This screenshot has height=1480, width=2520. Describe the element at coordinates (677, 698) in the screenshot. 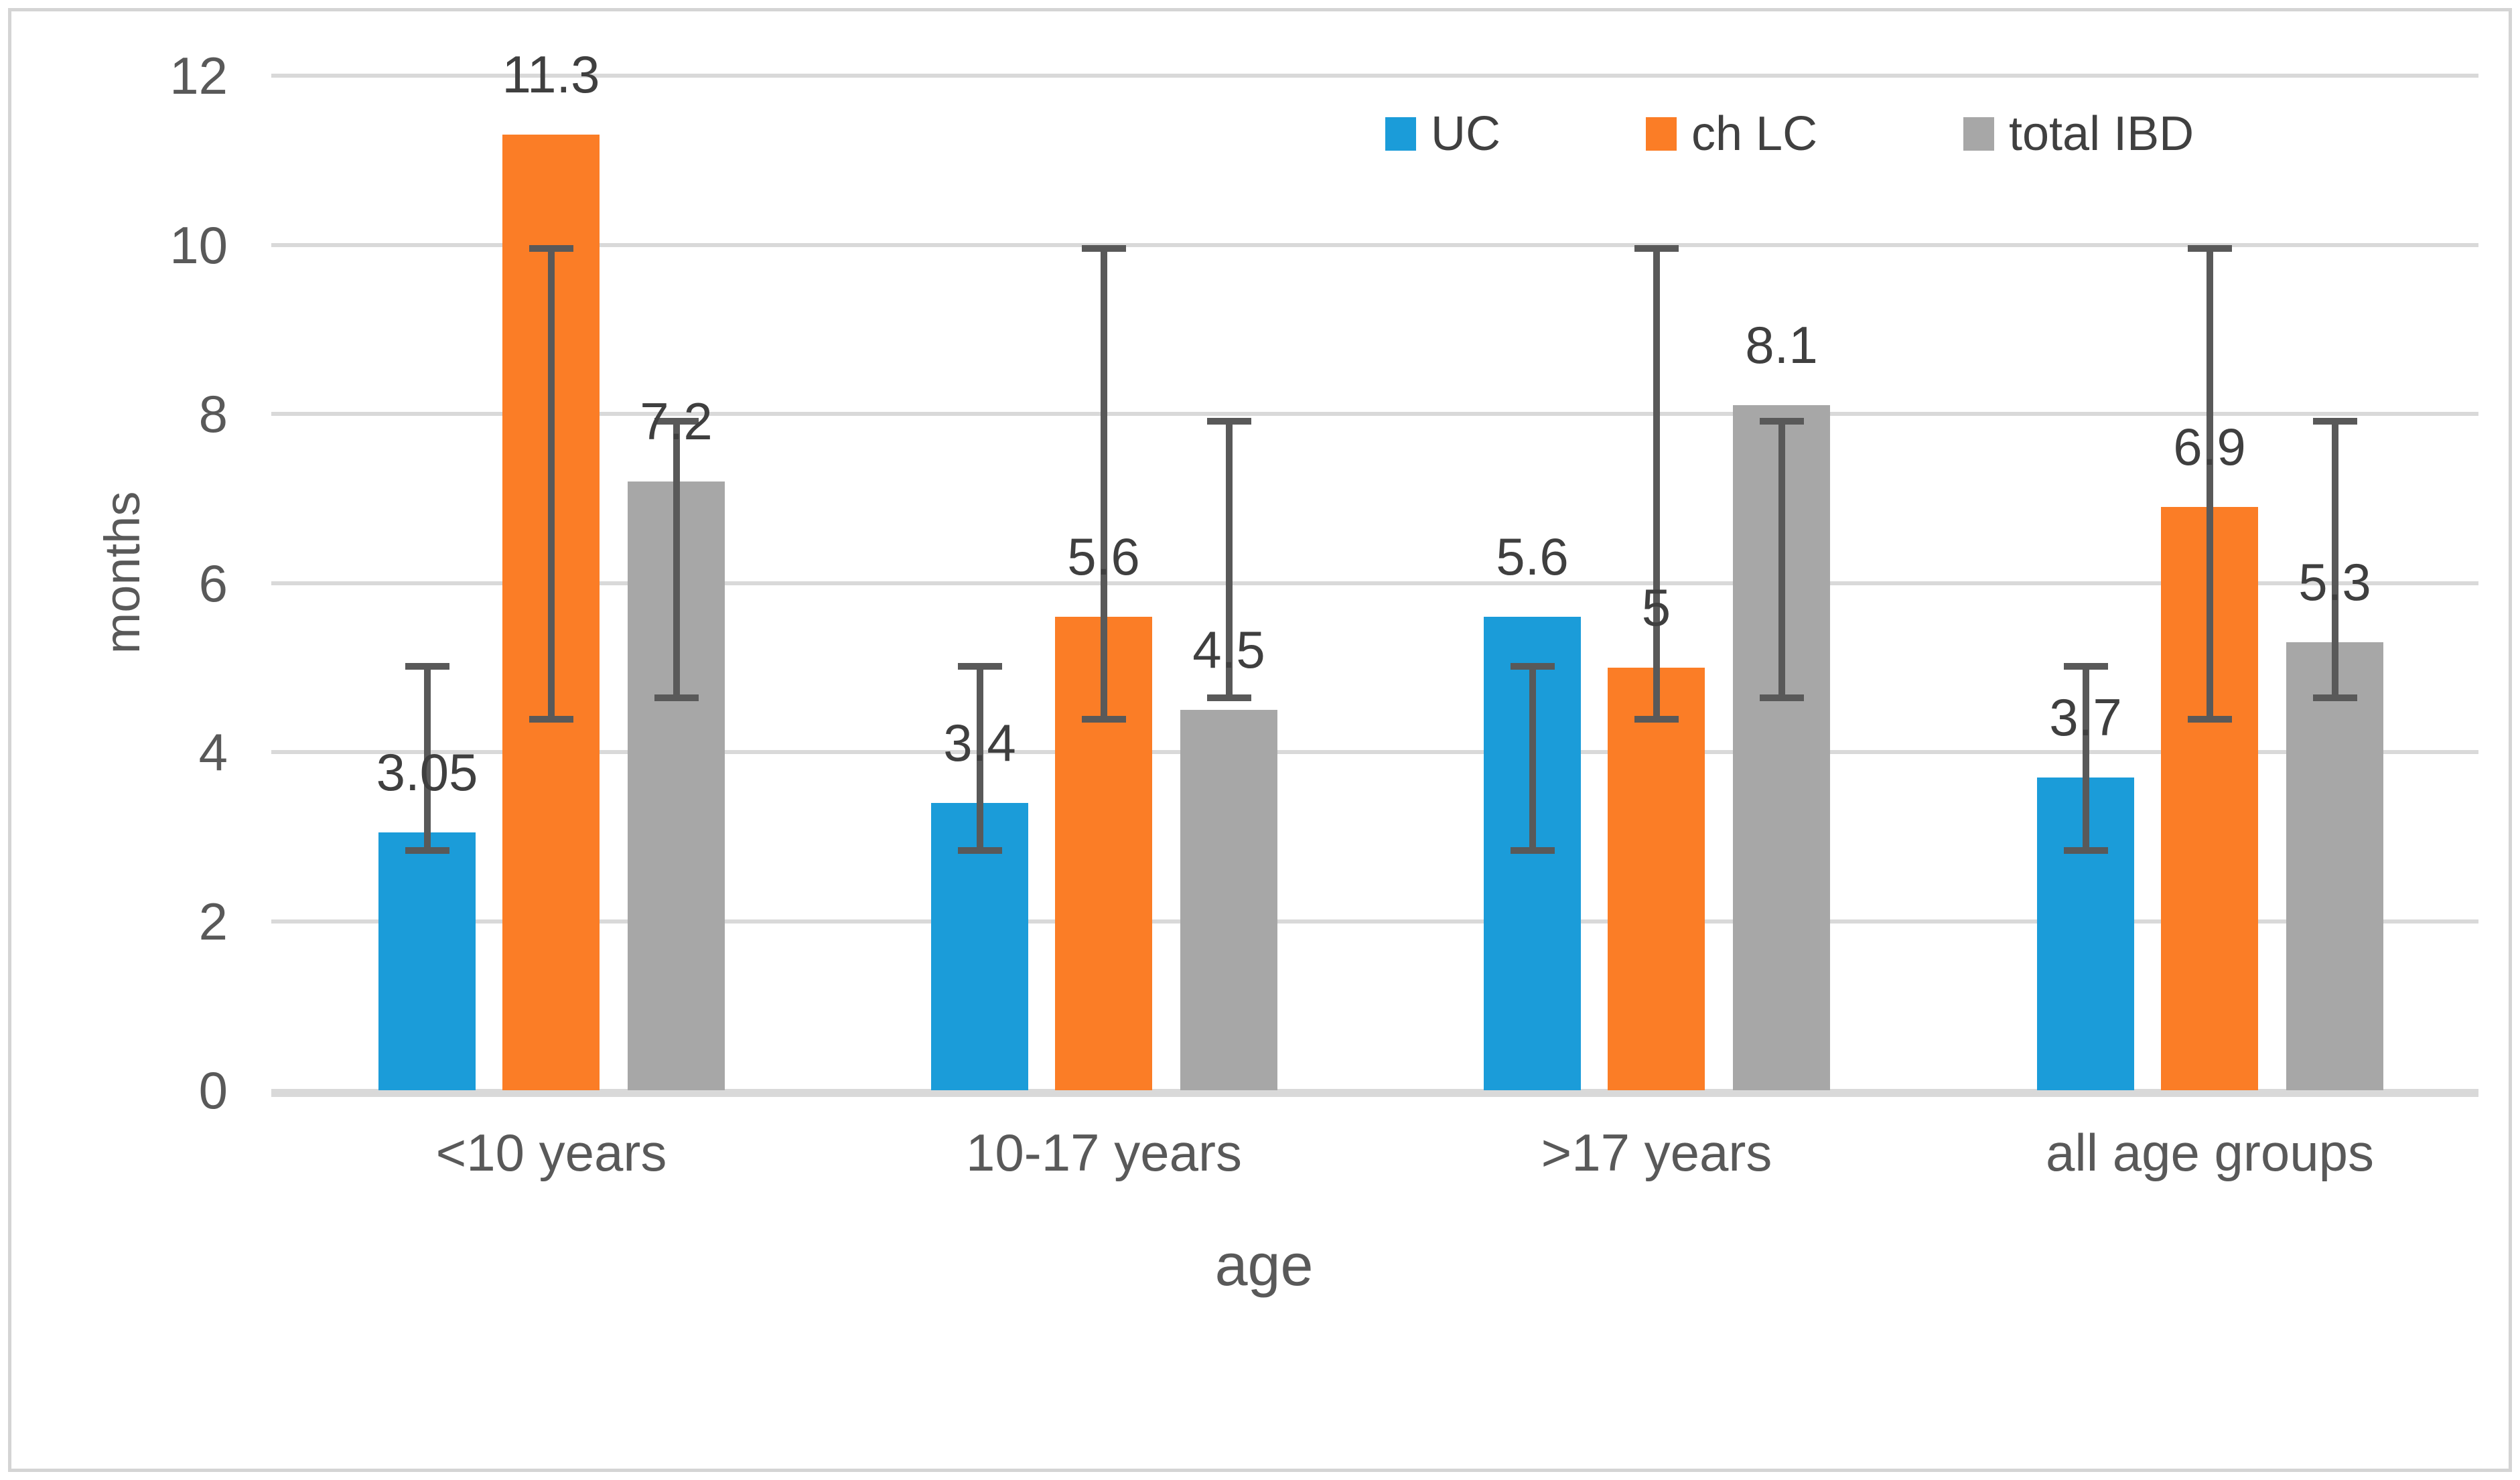

I see `error-bar-total-ibd-0-cap-bottom` at that location.